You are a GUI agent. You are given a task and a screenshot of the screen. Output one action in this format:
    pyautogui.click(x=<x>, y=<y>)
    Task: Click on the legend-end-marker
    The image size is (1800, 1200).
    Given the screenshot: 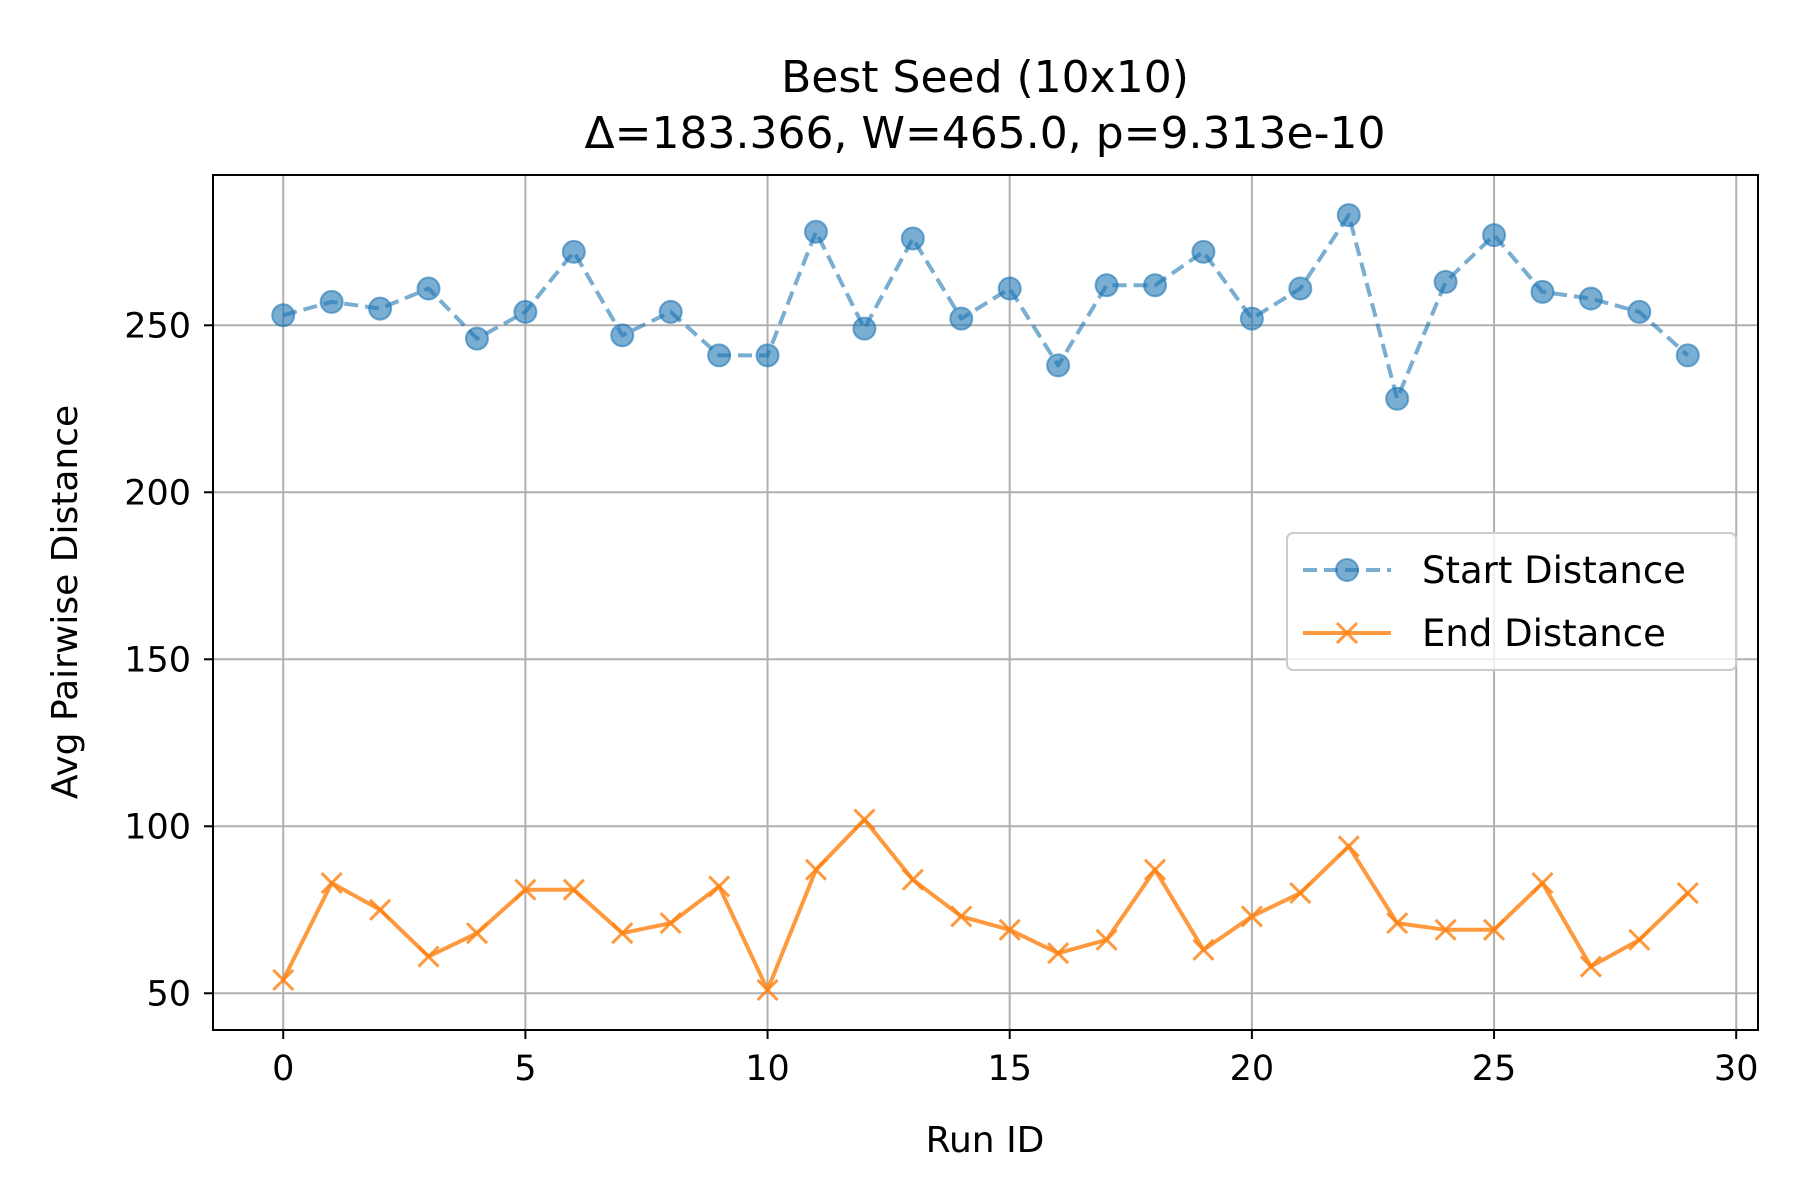 What is the action you would take?
    pyautogui.click(x=1347, y=633)
    